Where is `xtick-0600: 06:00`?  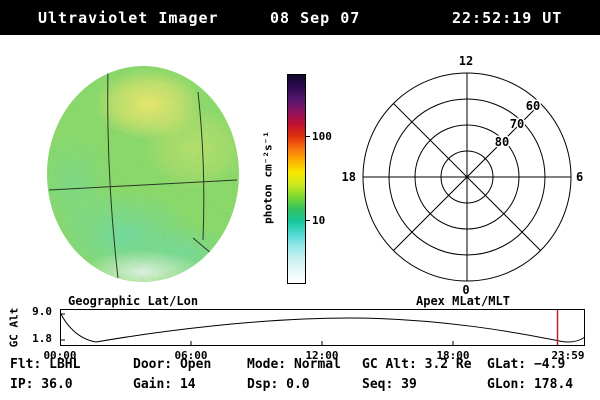 xtick-0600: 06:00 is located at coordinates (191, 355).